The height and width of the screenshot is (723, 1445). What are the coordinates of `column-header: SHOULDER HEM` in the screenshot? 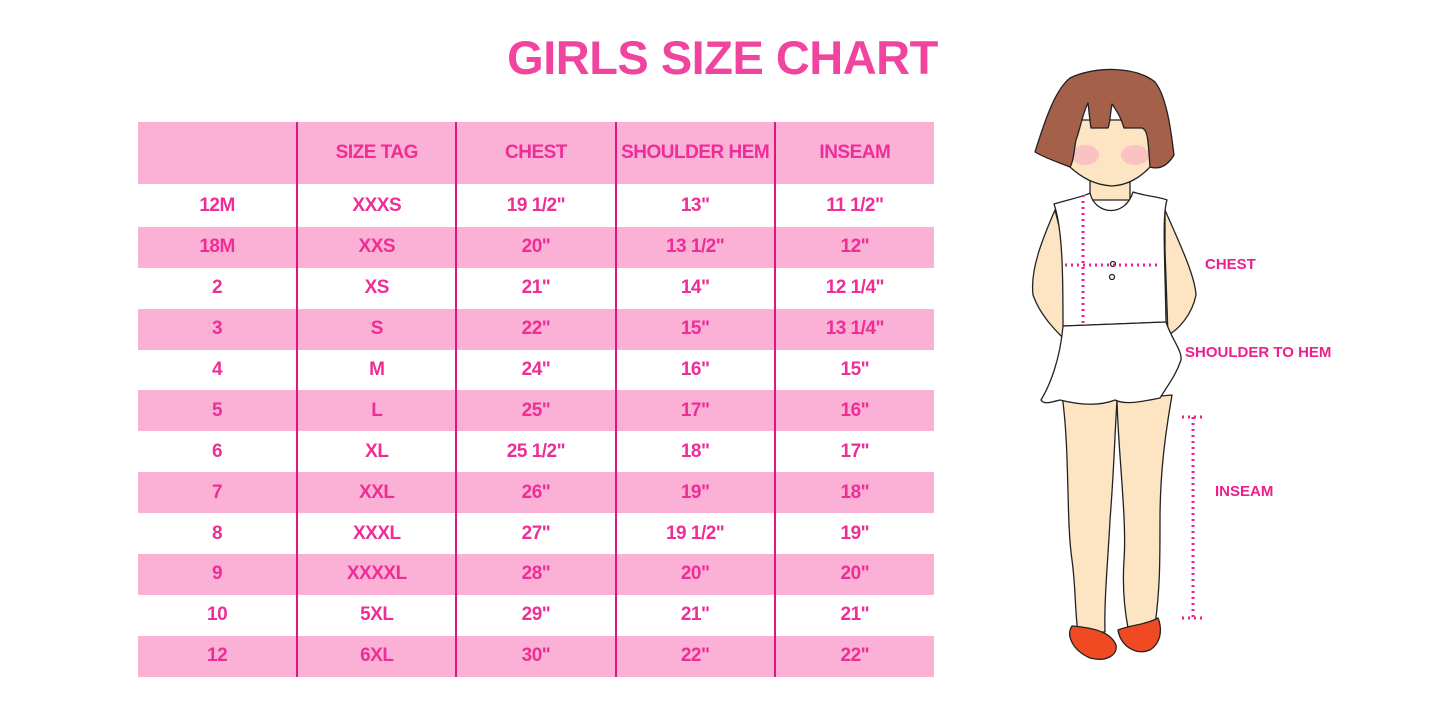 It's located at (694, 153).